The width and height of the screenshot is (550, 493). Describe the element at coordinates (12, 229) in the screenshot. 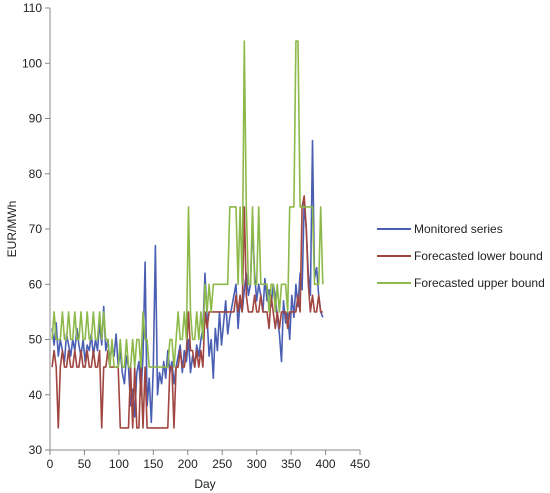

I see `y-axis-title: EUR/MWh` at that location.